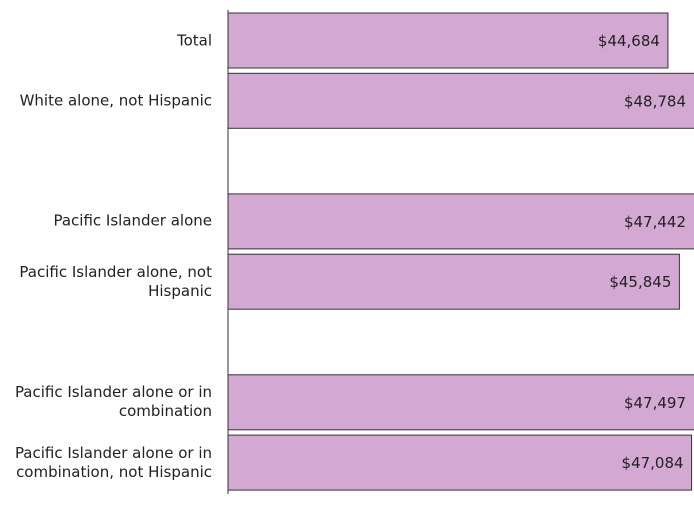 The height and width of the screenshot is (510, 694). Describe the element at coordinates (655, 101) in the screenshot. I see `value-label: $48,784` at that location.